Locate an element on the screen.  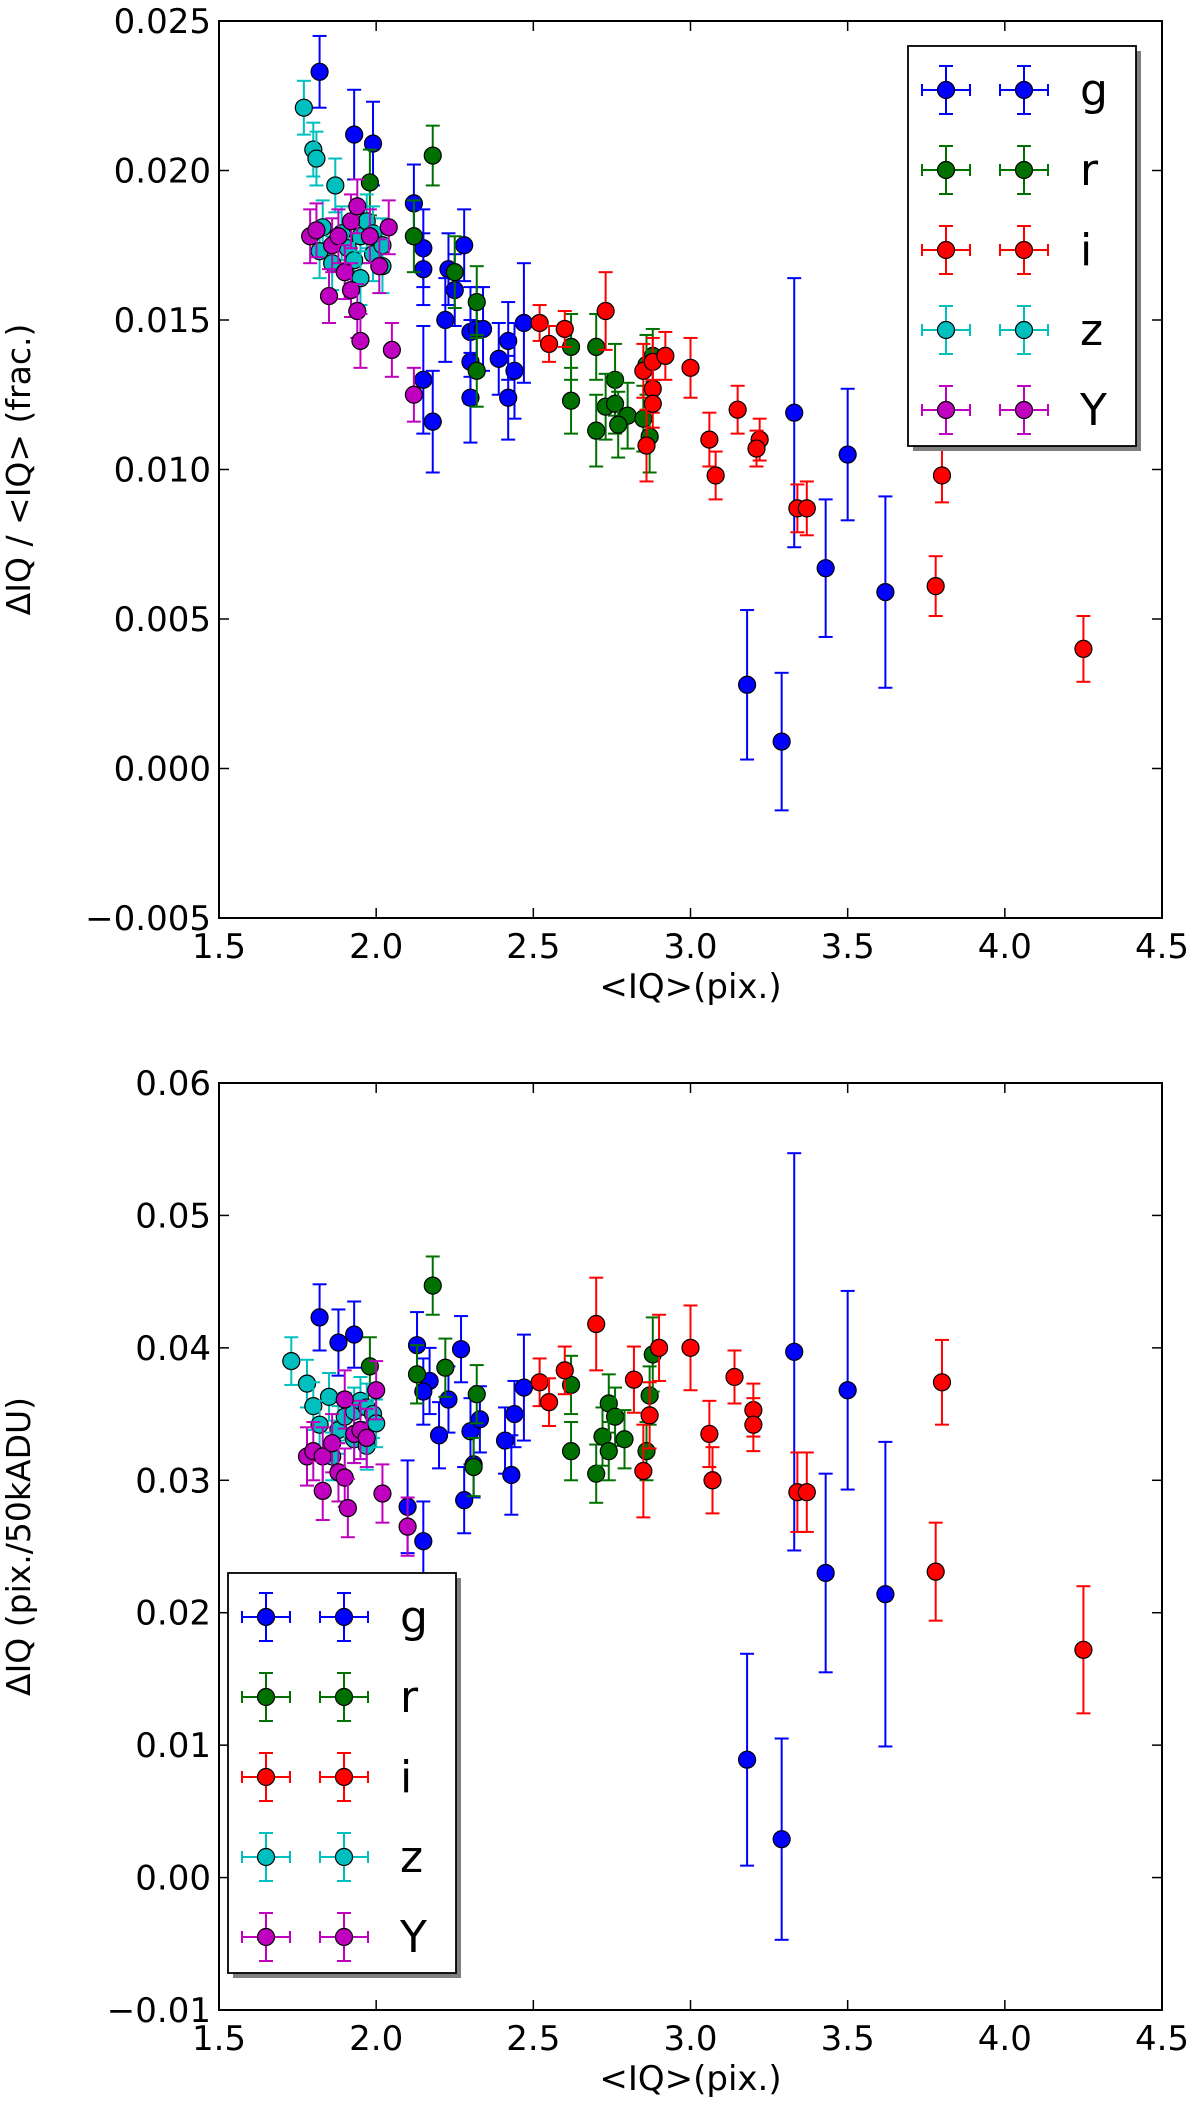
series-Y is located at coordinates (357, 1458).